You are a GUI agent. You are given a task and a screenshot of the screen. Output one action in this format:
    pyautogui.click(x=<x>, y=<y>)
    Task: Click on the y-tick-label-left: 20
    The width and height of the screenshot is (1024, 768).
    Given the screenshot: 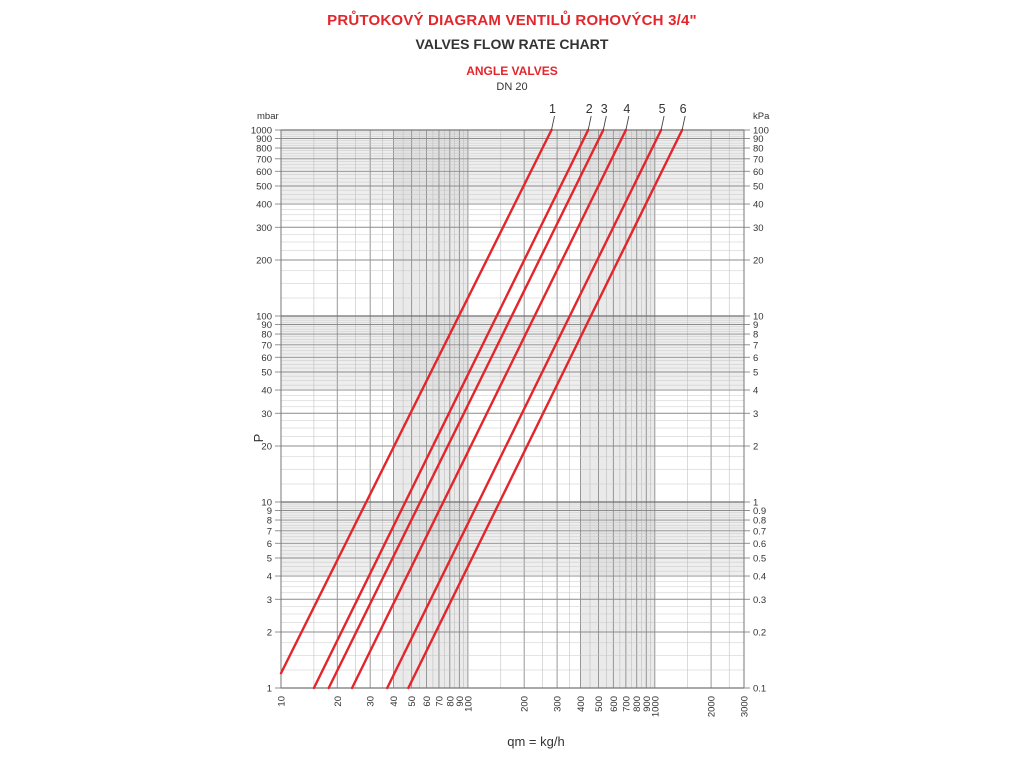 What is the action you would take?
    pyautogui.click(x=266, y=447)
    